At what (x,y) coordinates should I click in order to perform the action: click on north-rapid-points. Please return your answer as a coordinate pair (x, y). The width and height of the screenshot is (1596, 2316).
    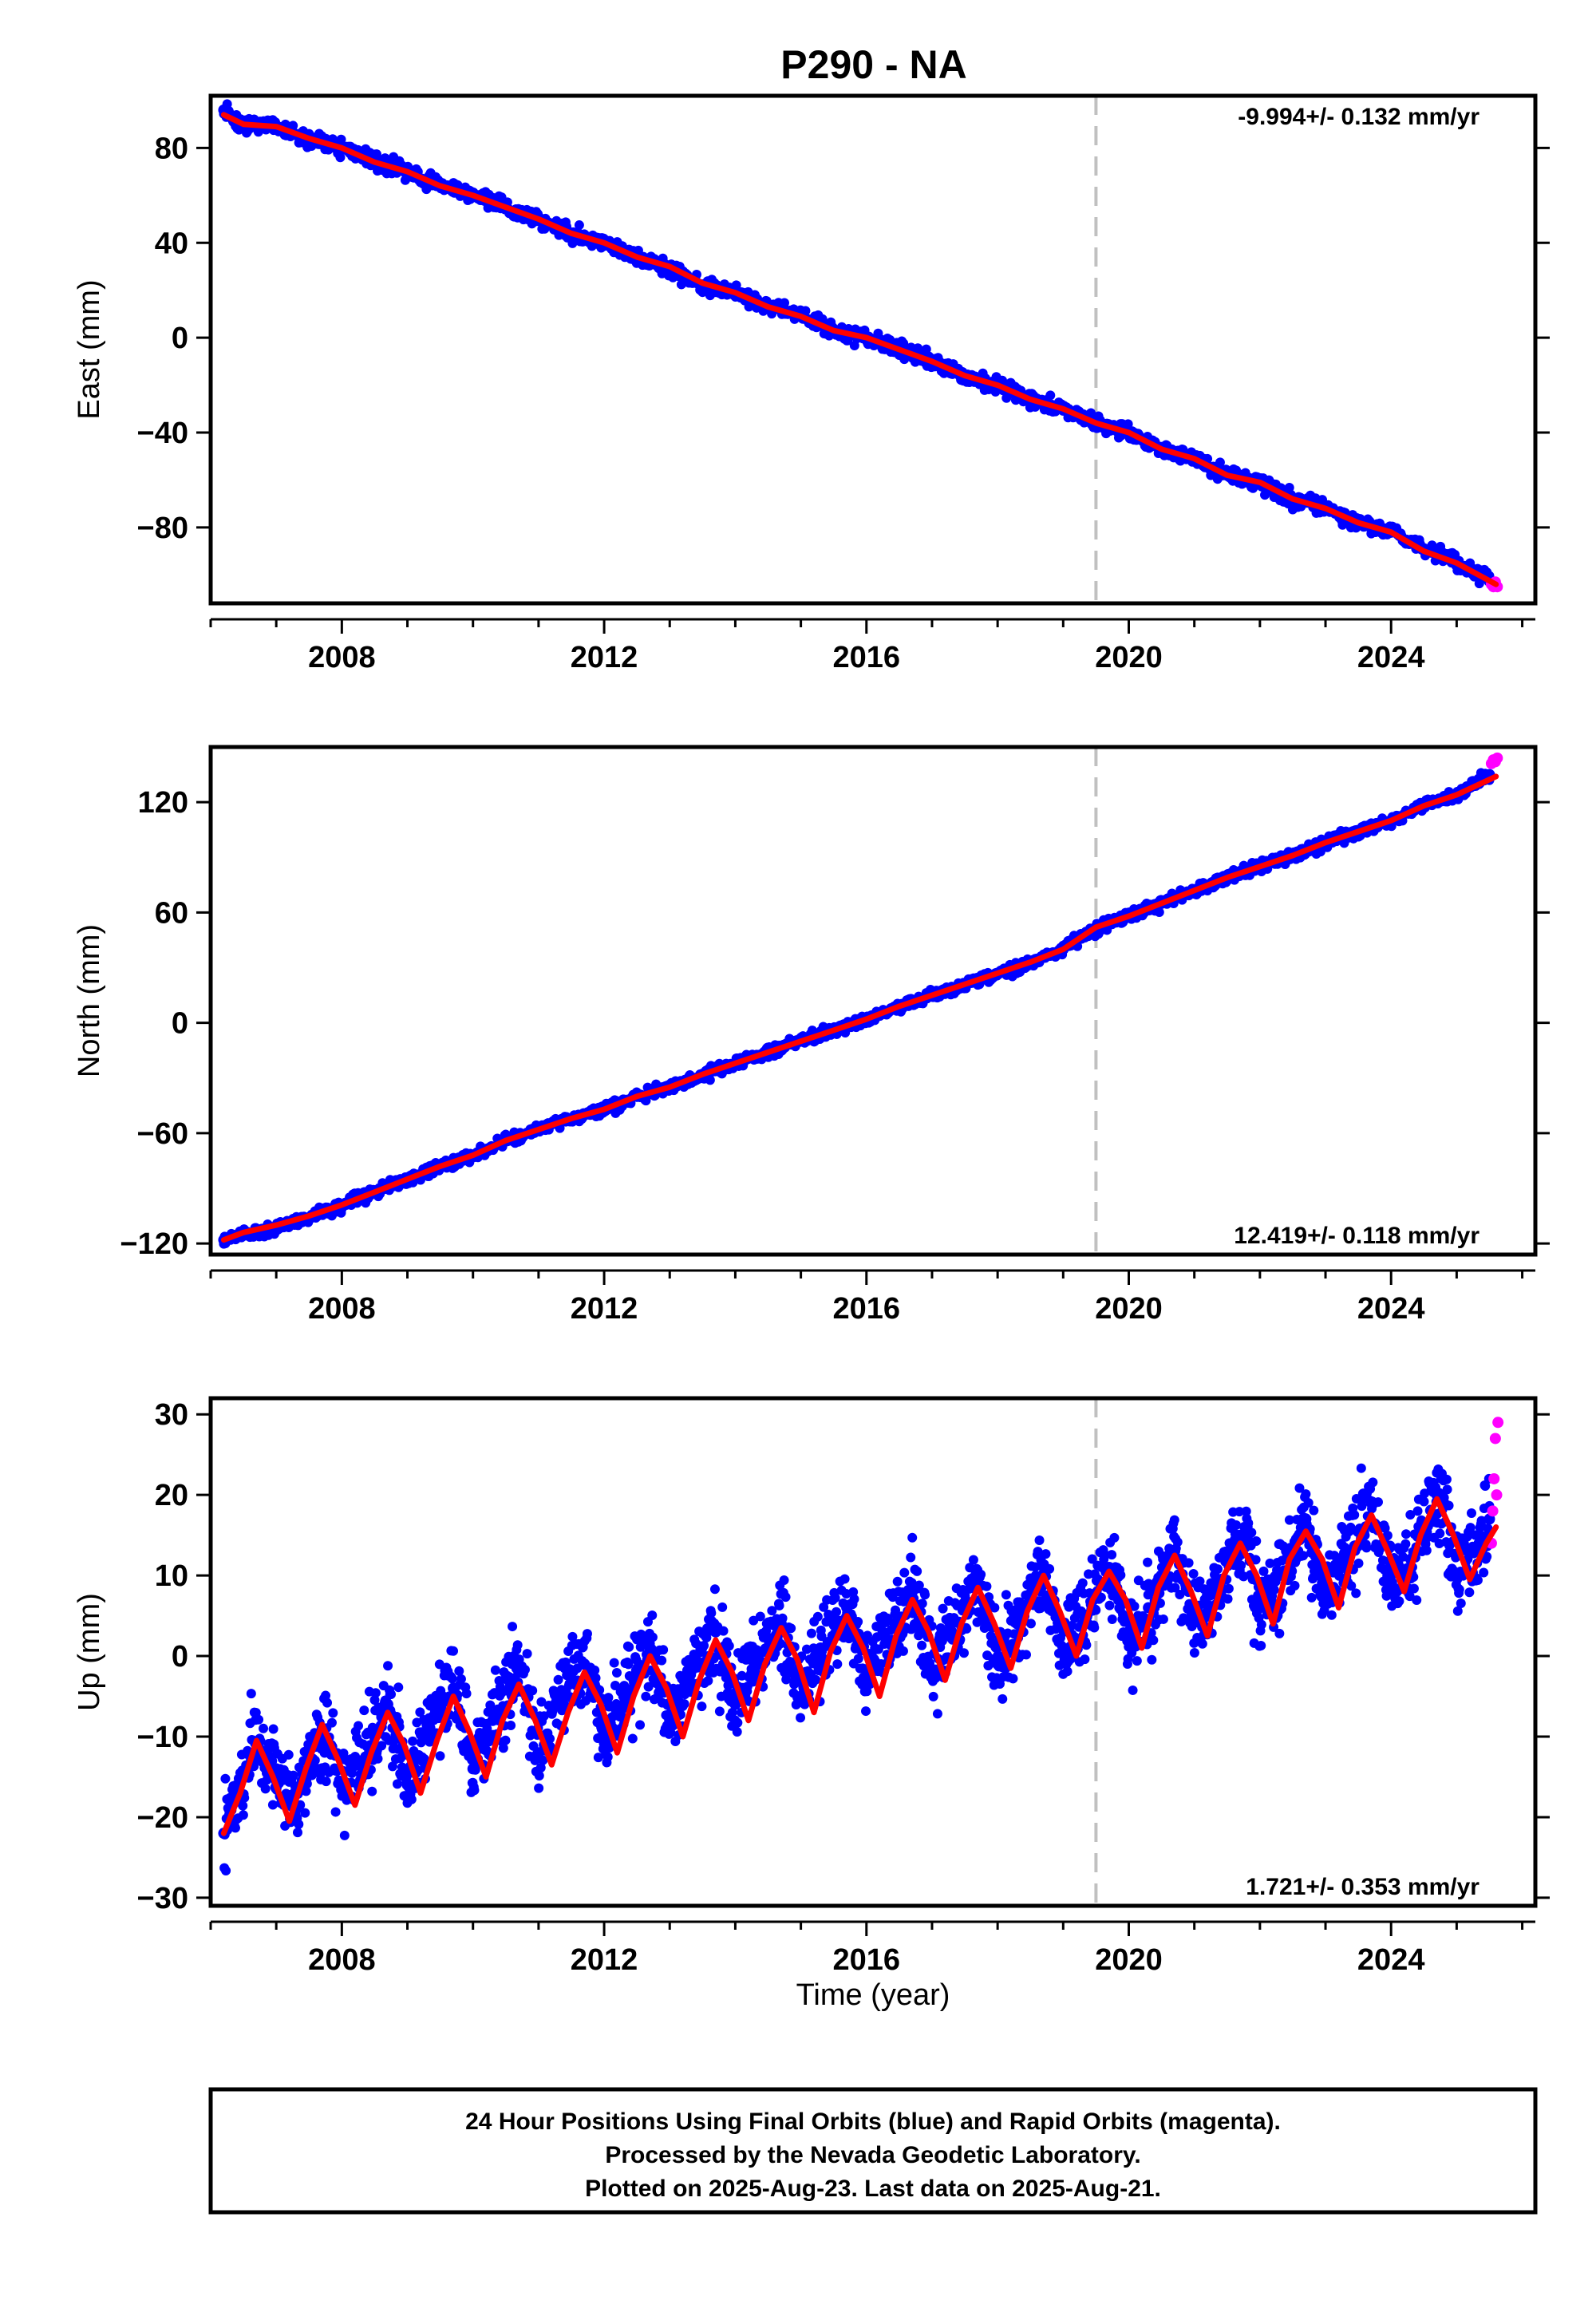
    Looking at the image, I should click on (1494, 760).